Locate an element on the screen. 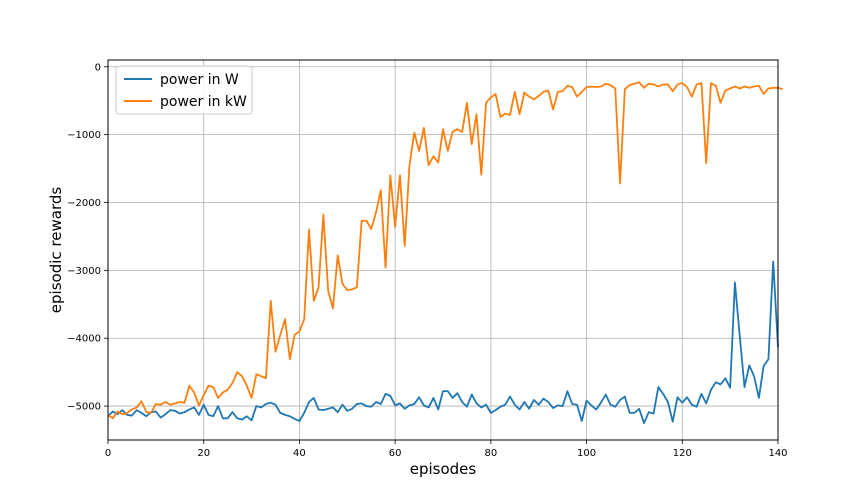 The image size is (864, 504). y-axis-label: episodic rewards is located at coordinates (56, 250).